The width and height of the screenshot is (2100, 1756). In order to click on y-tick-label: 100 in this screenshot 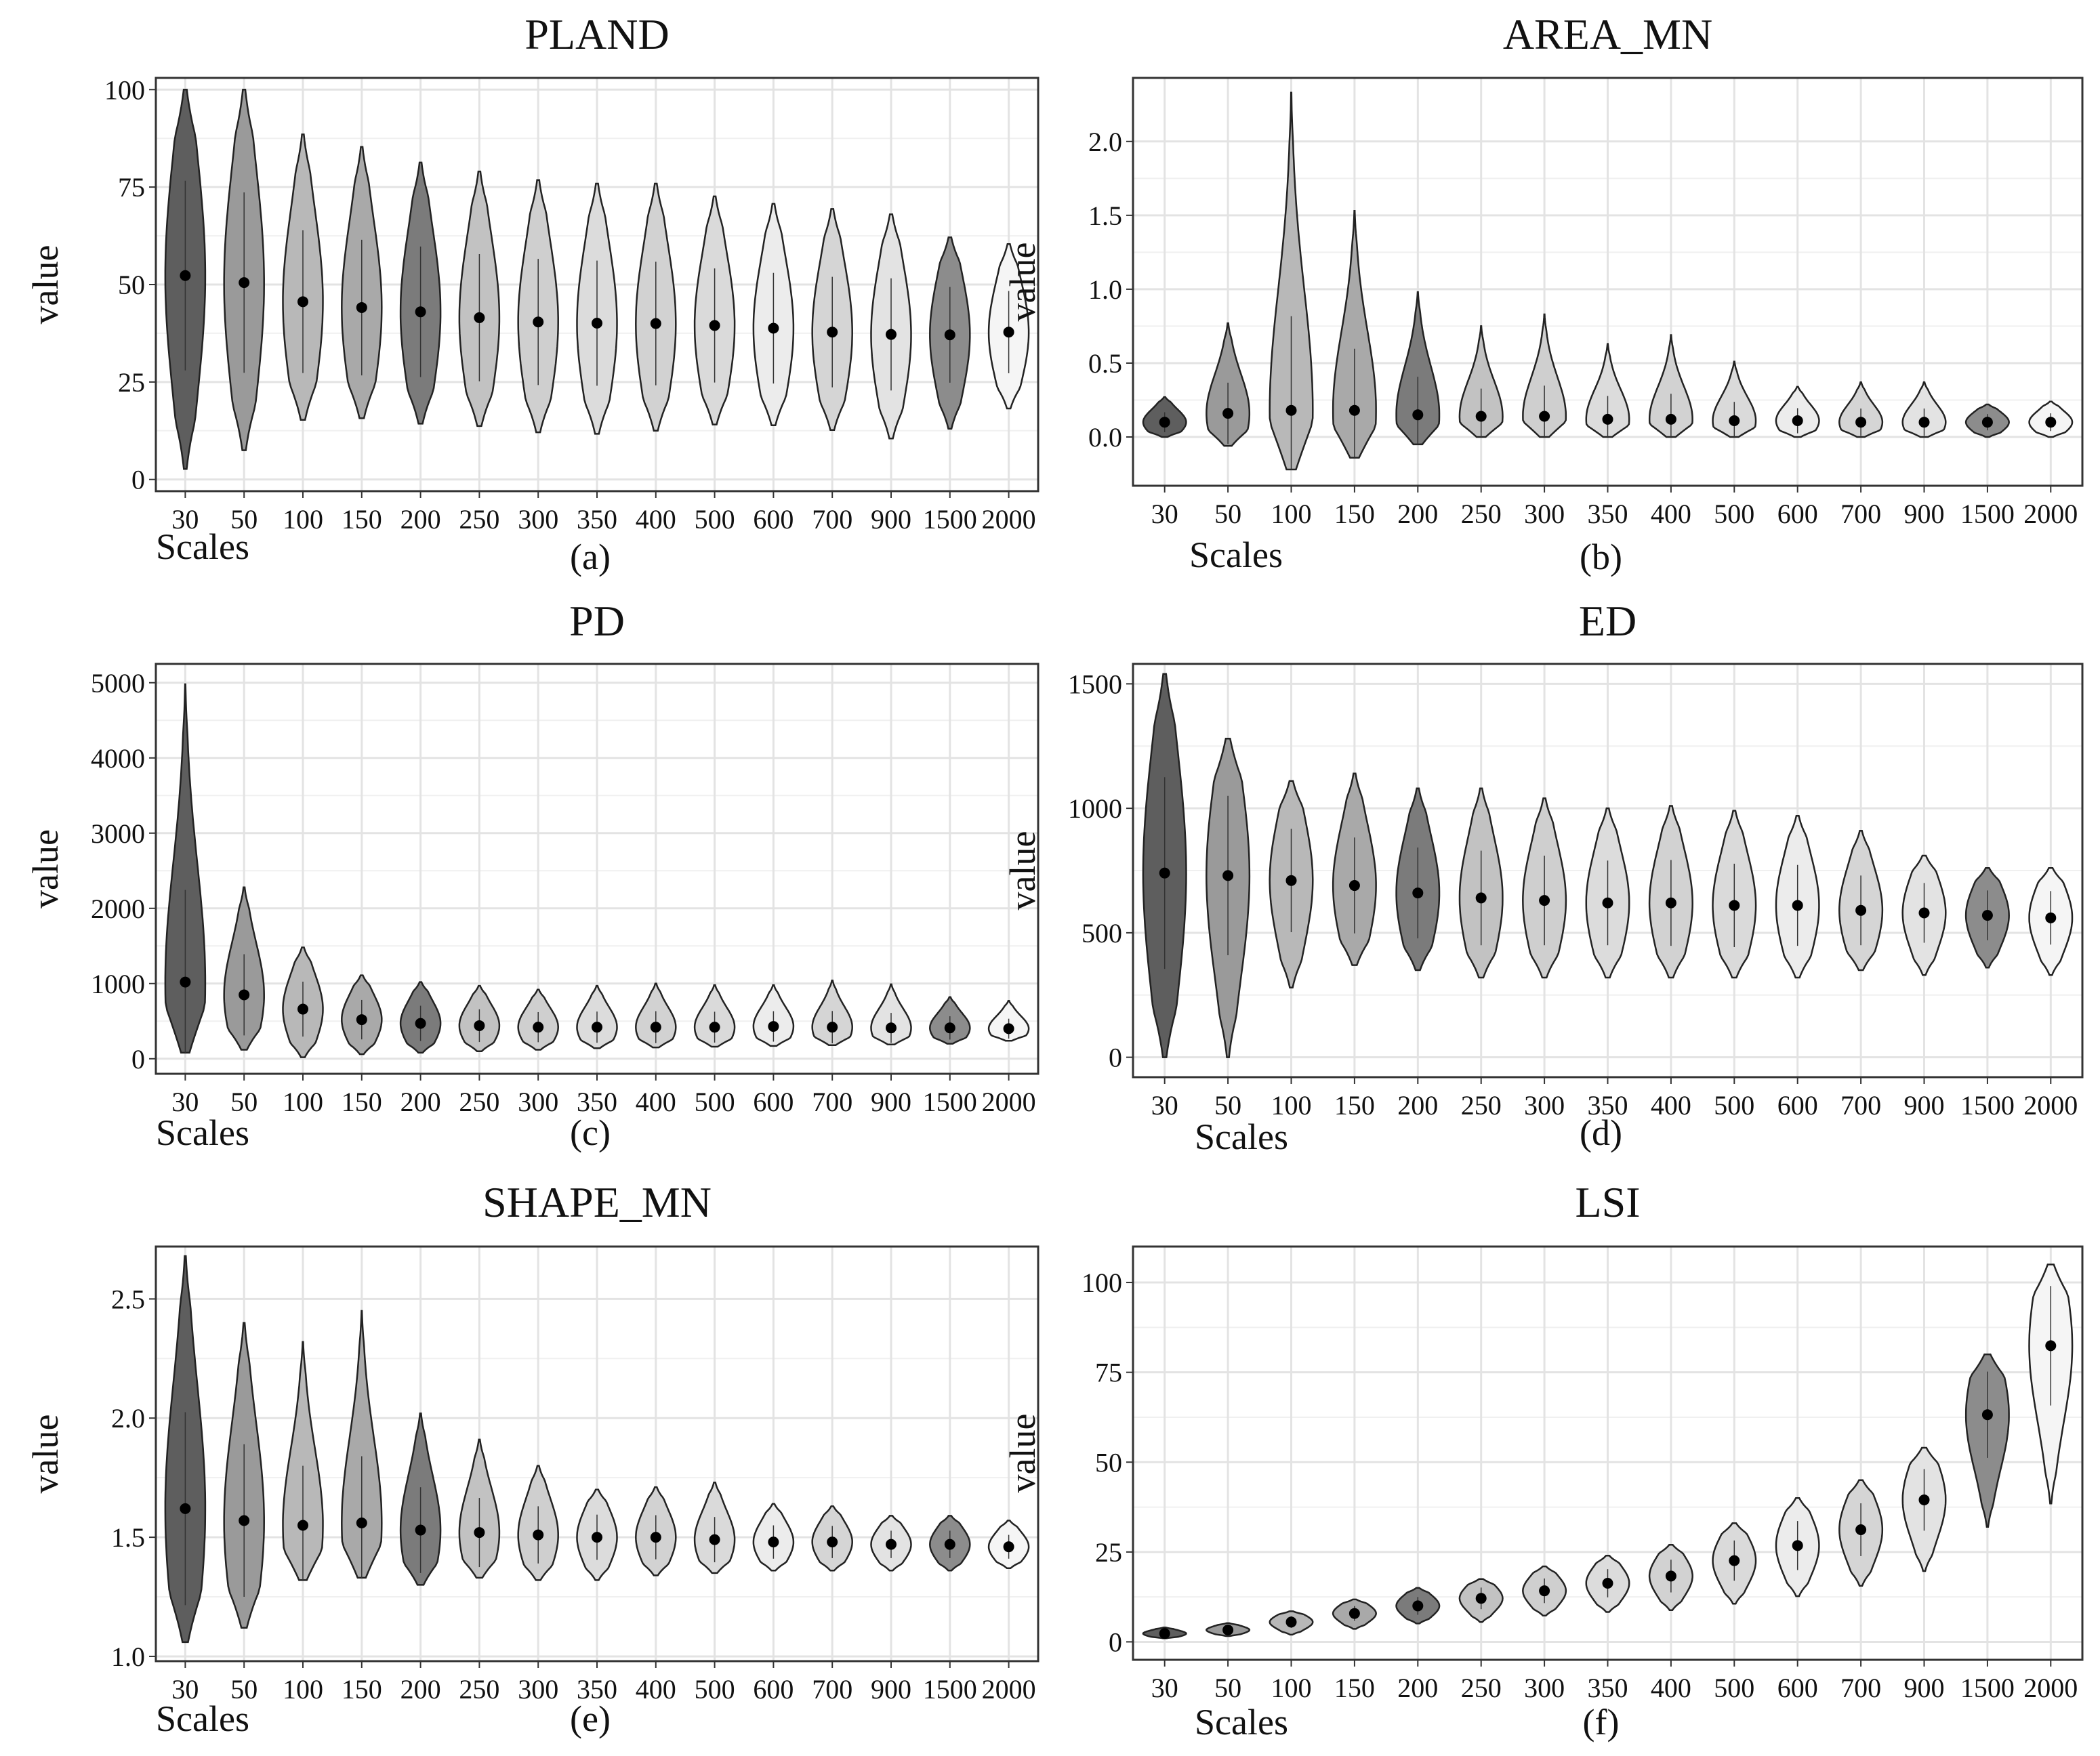, I will do `click(1102, 1283)`.